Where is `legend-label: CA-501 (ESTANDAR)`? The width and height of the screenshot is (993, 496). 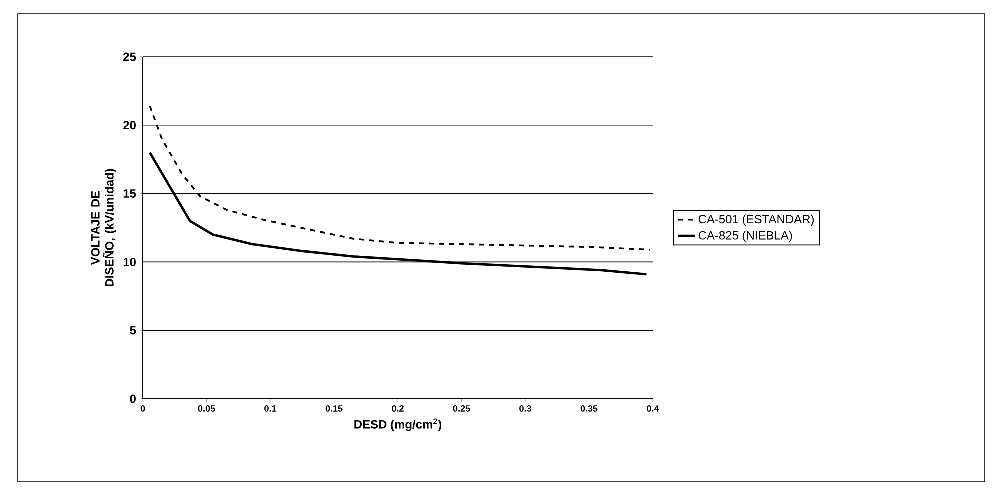 legend-label: CA-501 (ESTANDAR) is located at coordinates (756, 220).